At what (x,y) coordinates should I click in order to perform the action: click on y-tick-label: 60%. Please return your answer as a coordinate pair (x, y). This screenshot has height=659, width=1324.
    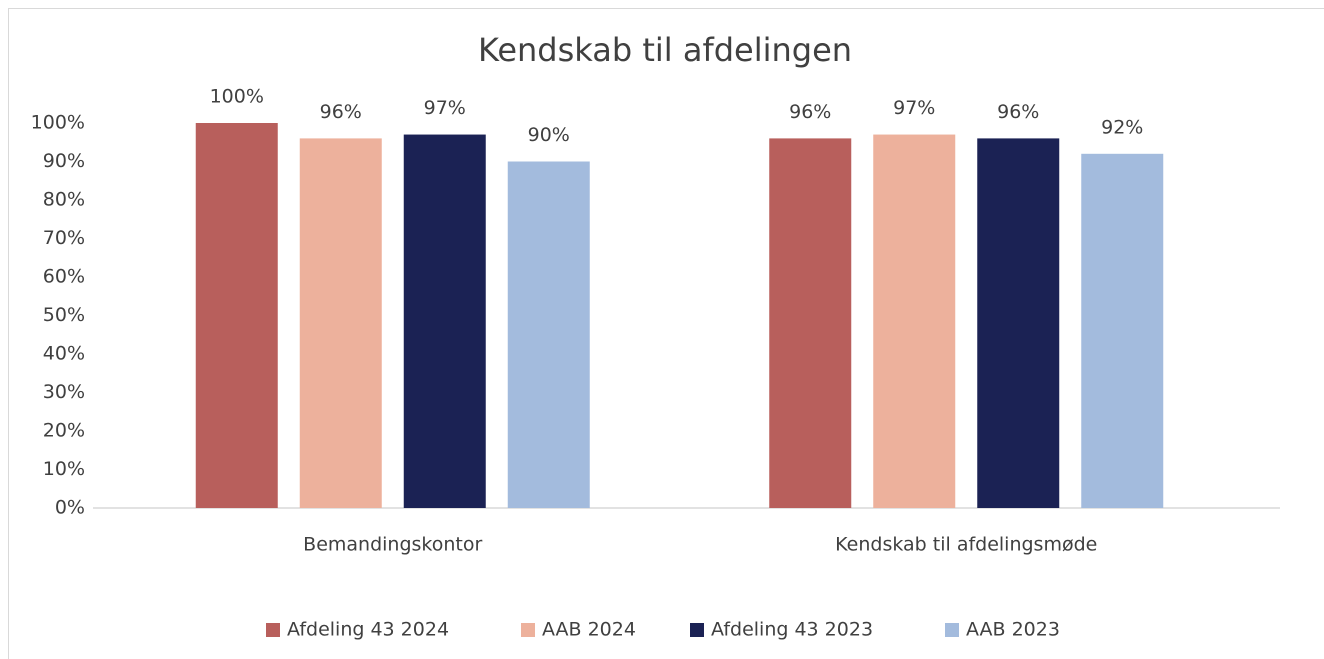
    Looking at the image, I should click on (64, 277).